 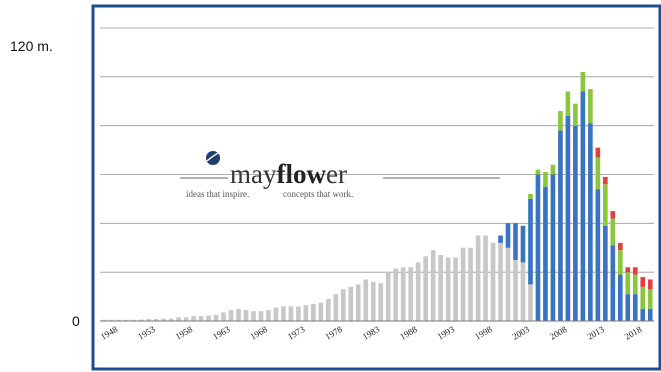 What do you see at coordinates (302, 174) in the screenshot?
I see `logo-text-flow: flow` at bounding box center [302, 174].